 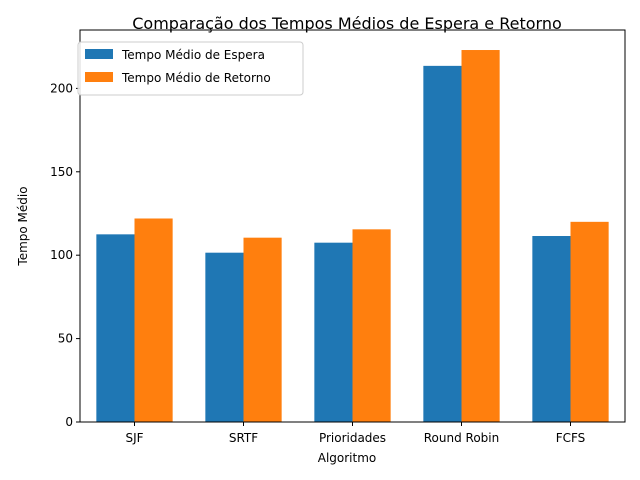 What do you see at coordinates (196, 78) in the screenshot?
I see `legend-label-retorno: Tempo Médio de Retorno` at bounding box center [196, 78].